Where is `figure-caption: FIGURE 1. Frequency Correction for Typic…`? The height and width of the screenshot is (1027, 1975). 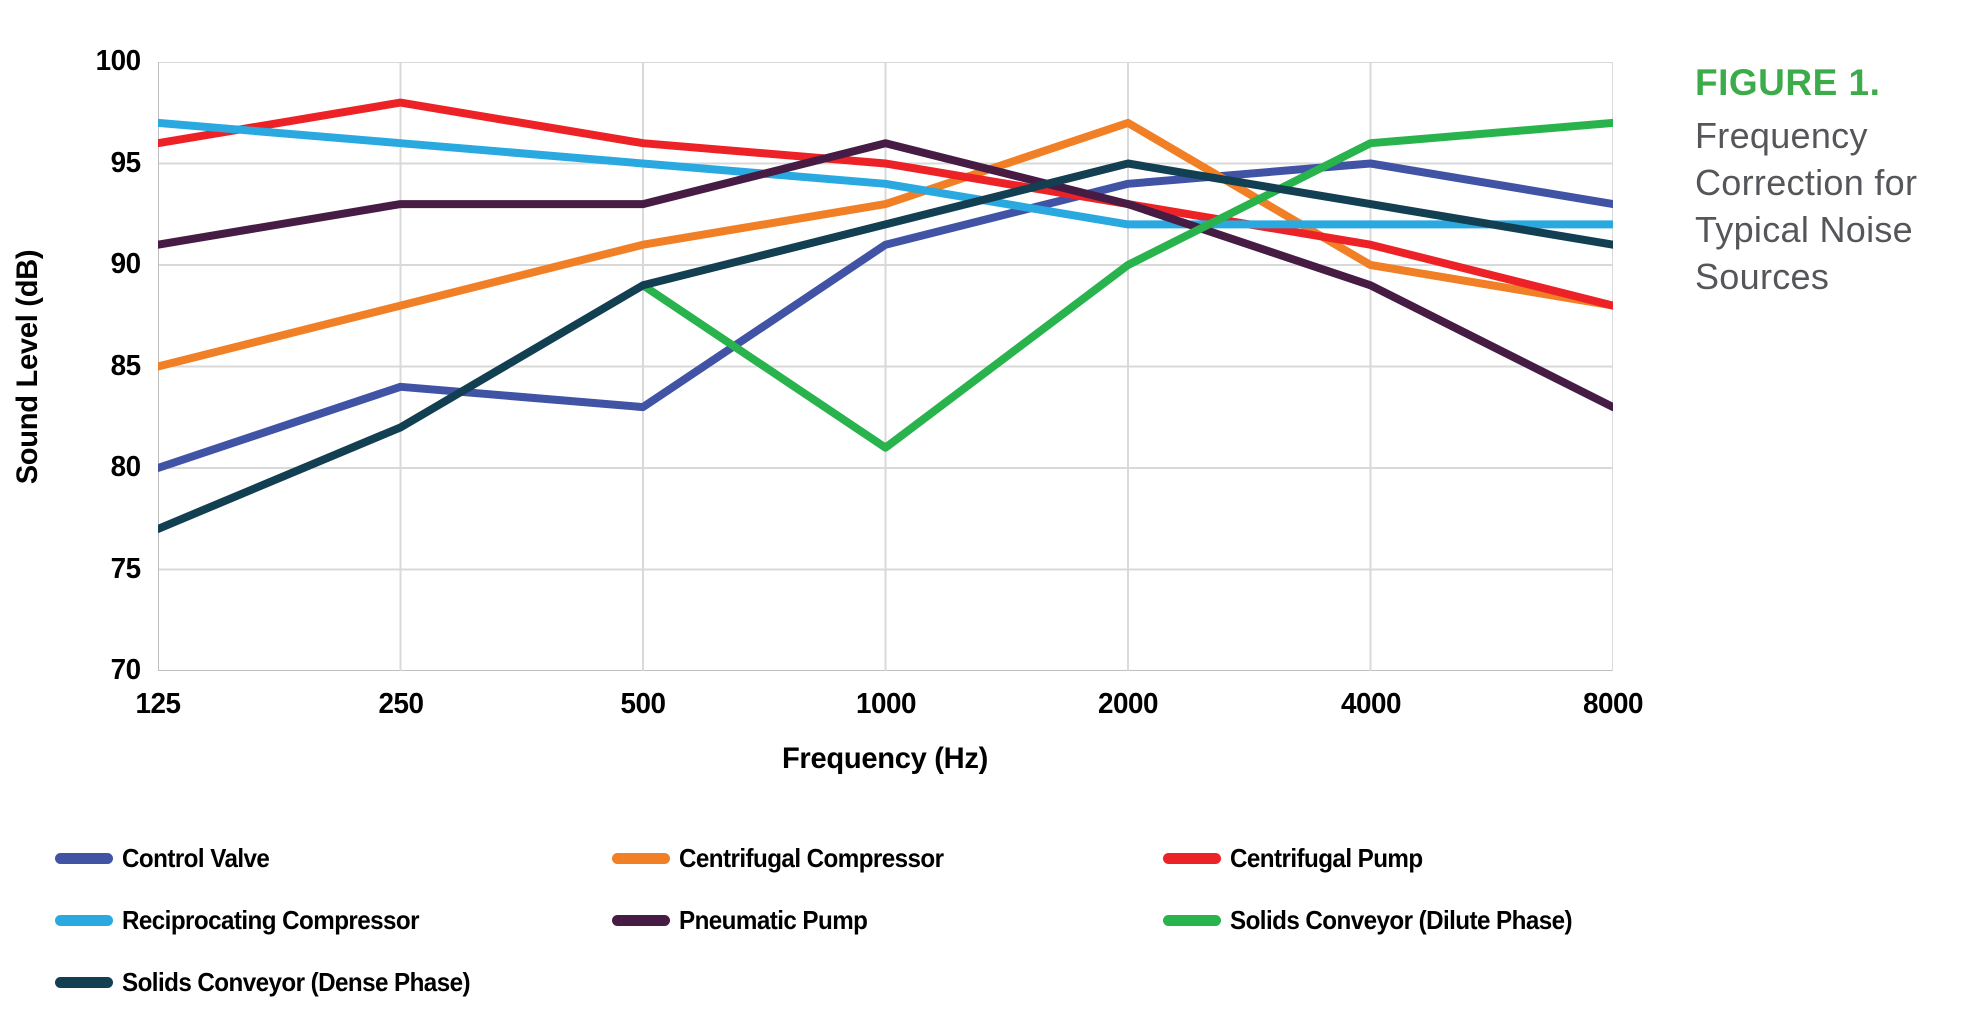
figure-caption: FIGURE 1. Frequency Correction for Typic… is located at coordinates (1830, 181).